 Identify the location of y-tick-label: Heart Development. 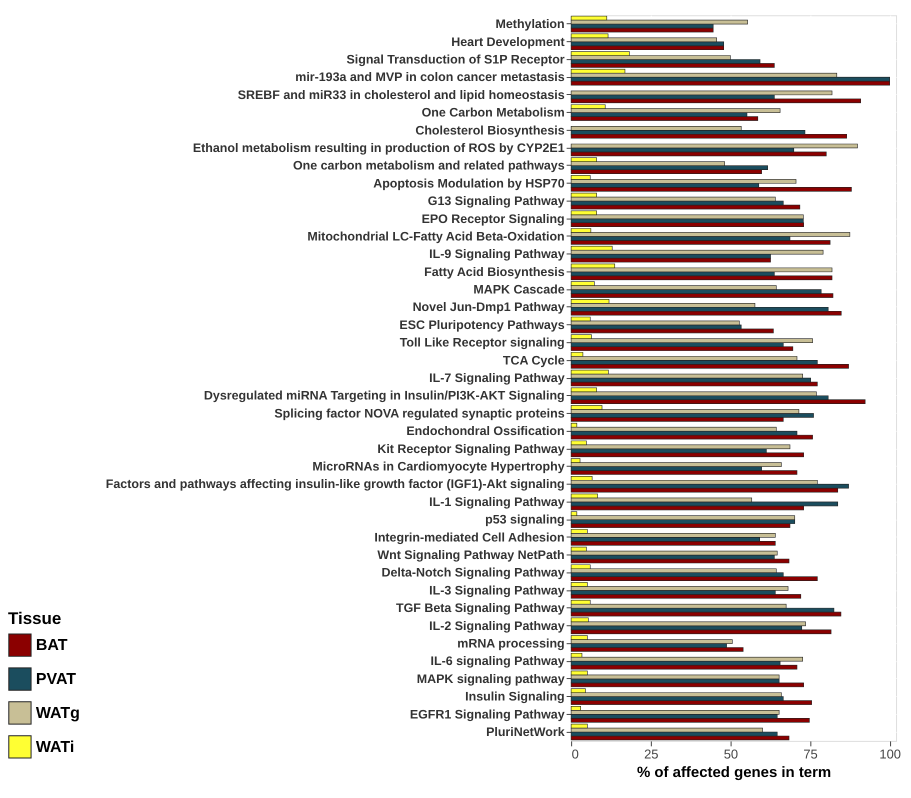
(508, 41).